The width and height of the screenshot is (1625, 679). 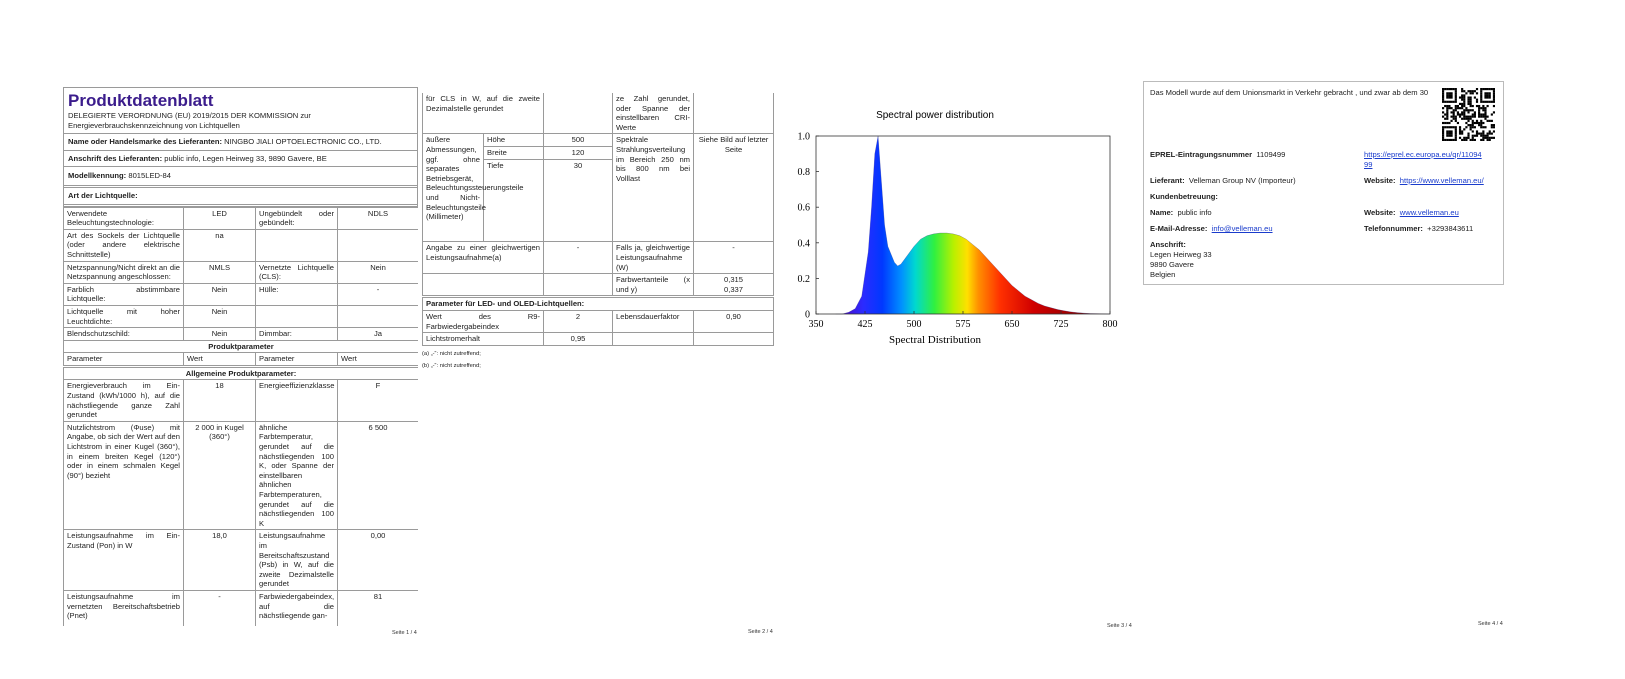 What do you see at coordinates (1441, 180) in the screenshot?
I see `website-link: https://www.velleman.eu/` at bounding box center [1441, 180].